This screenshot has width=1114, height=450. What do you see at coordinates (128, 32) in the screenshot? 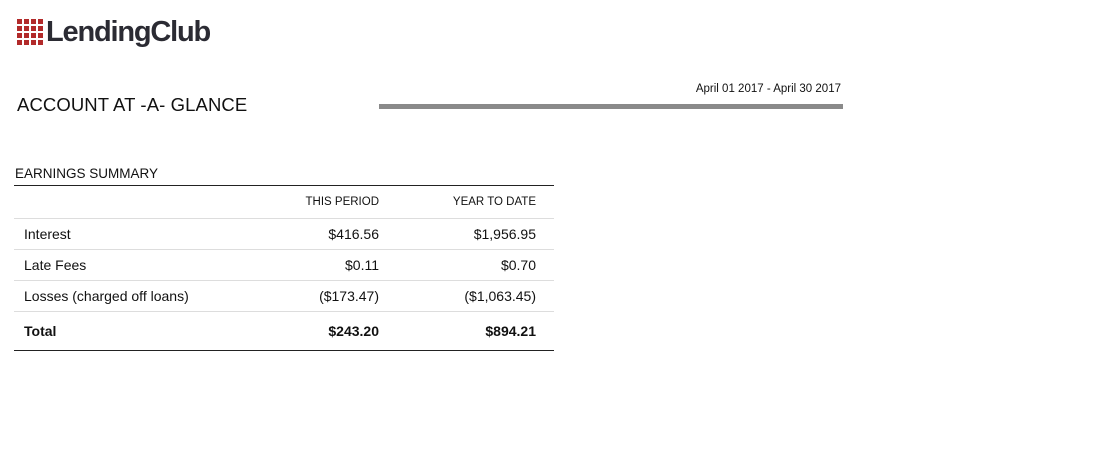
I see `logo-text: LendingClub` at bounding box center [128, 32].